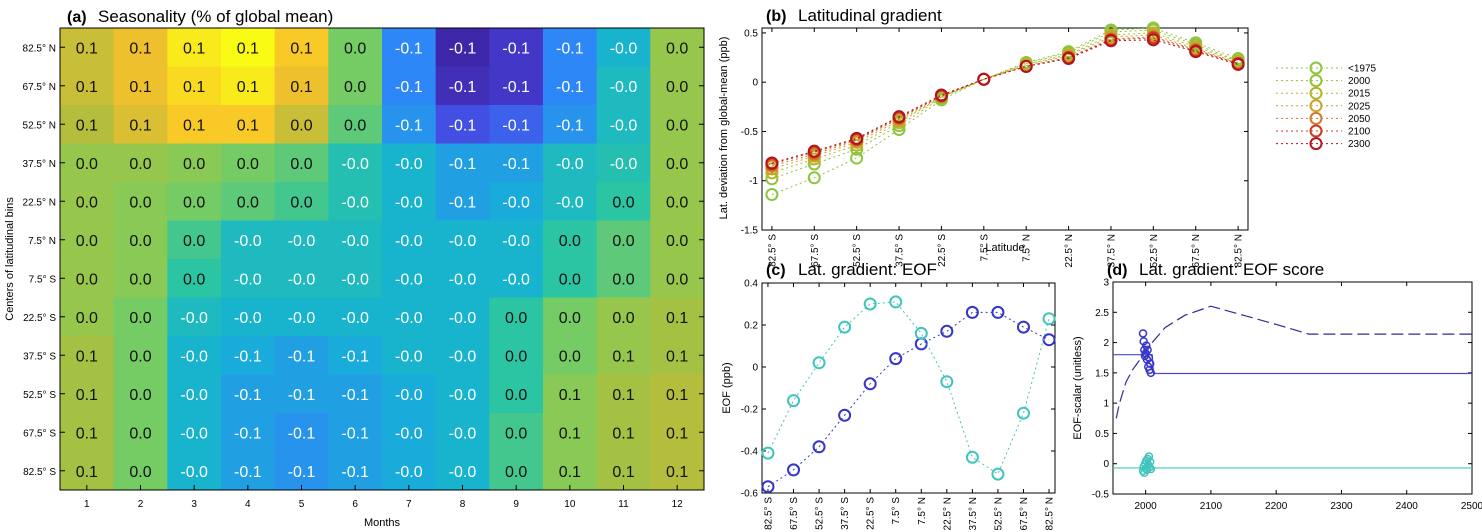 This screenshot has width=1482, height=532. What do you see at coordinates (382, 523) in the screenshot?
I see `heatmap-xlabel: Months` at bounding box center [382, 523].